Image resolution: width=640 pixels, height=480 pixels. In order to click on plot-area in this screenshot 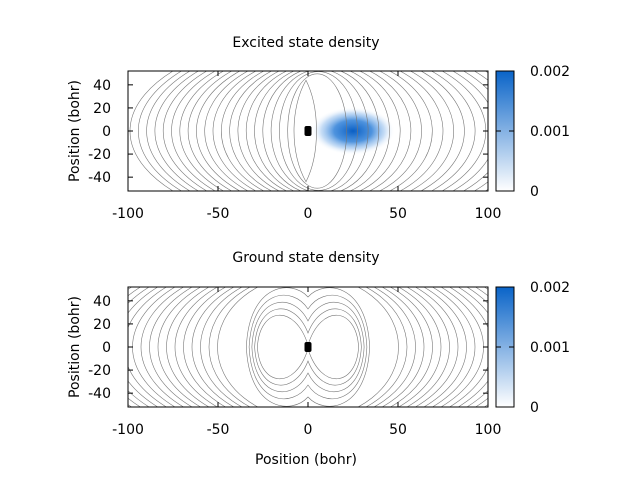, I will do `click(308, 131)`.